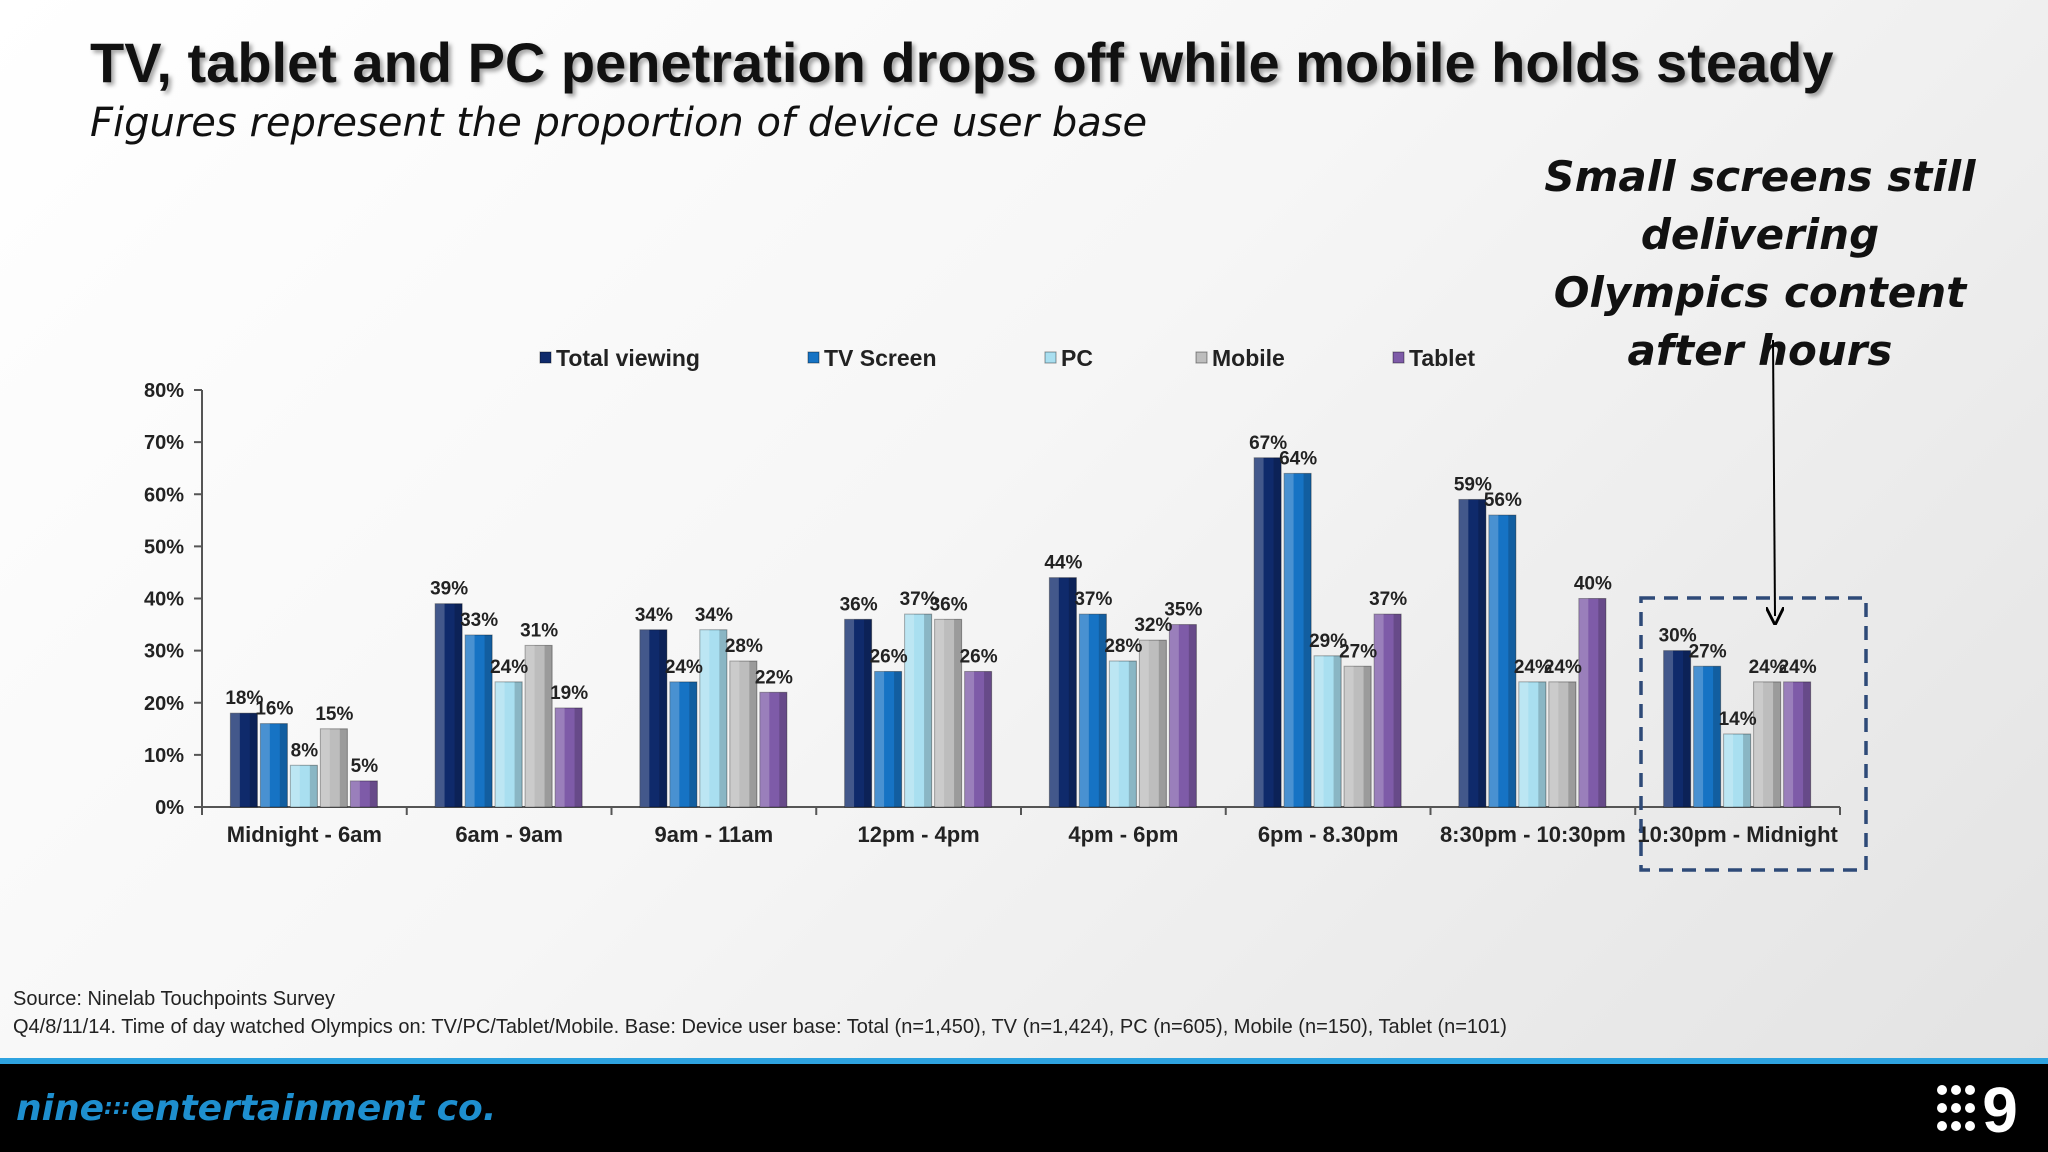 The width and height of the screenshot is (2048, 1152). What do you see at coordinates (1797, 744) in the screenshot?
I see `bar-tablet-10-30pm-midnight` at bounding box center [1797, 744].